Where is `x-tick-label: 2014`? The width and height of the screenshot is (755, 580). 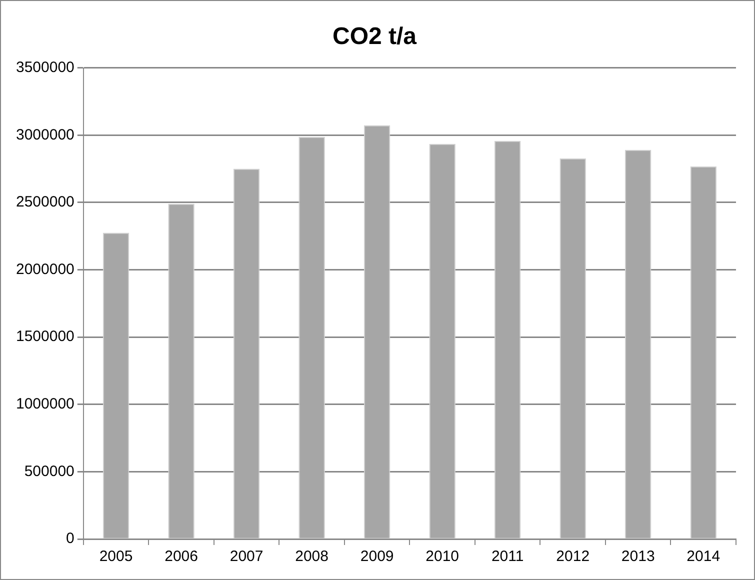 x-tick-label: 2014 is located at coordinates (703, 557).